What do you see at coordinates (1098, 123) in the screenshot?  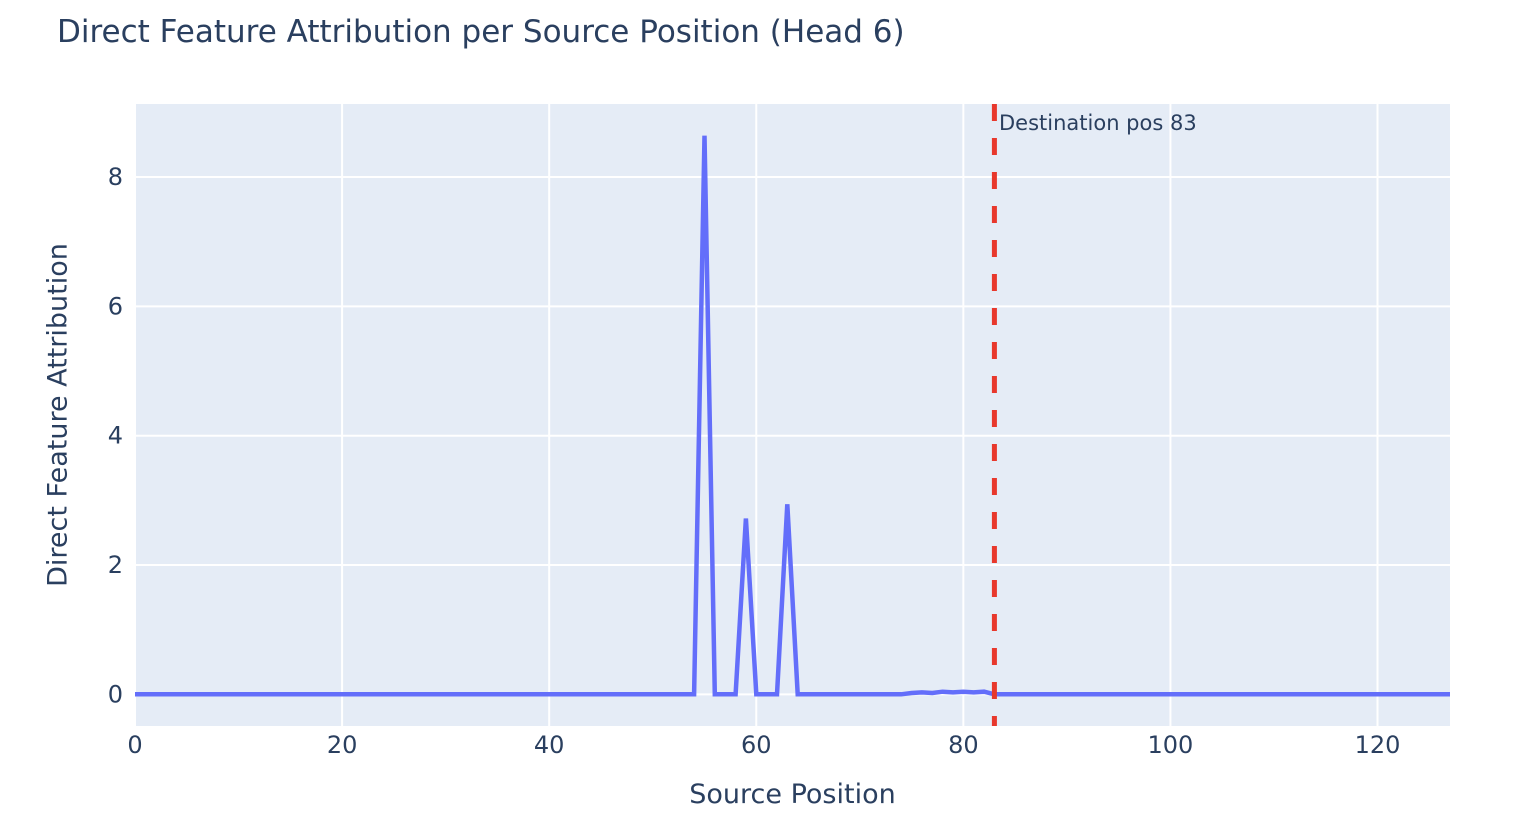 I see `destination-annotation: Destination pos 83` at bounding box center [1098, 123].